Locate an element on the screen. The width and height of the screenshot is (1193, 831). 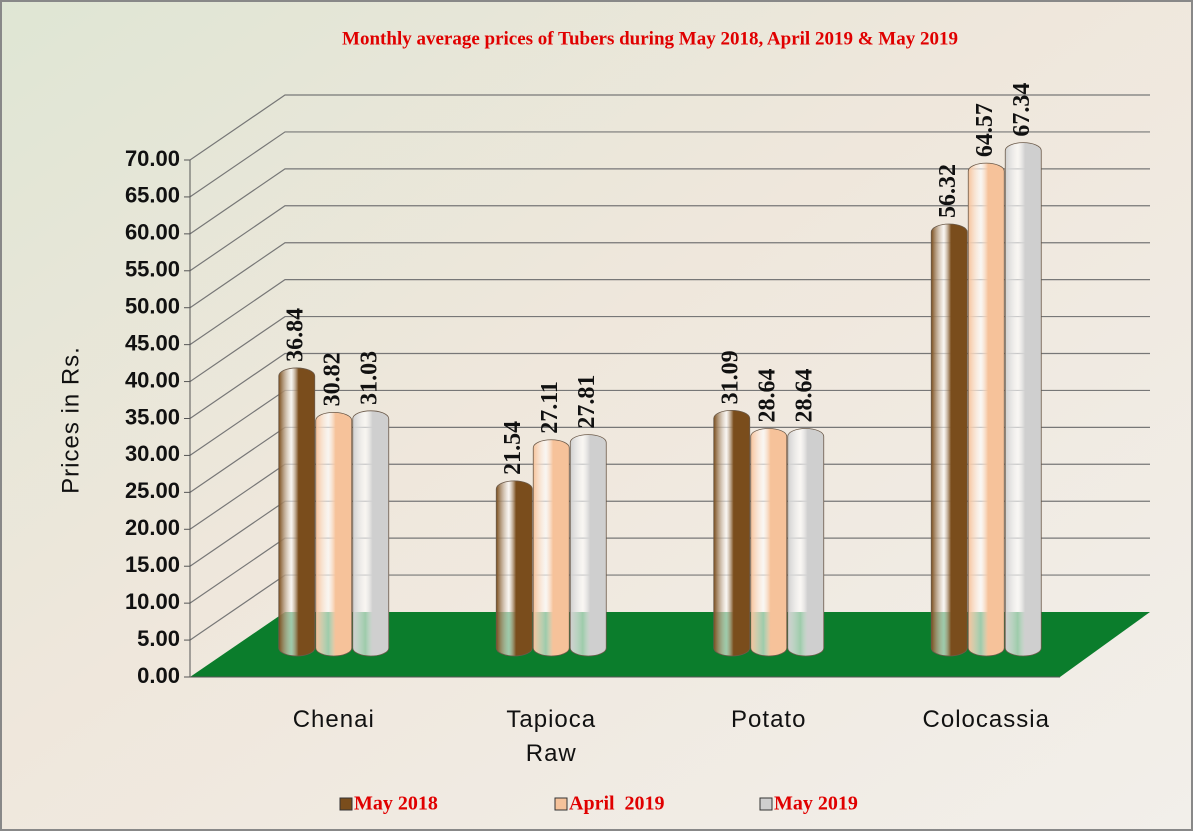
x-tick-label: Chenai is located at coordinates (333, 719).